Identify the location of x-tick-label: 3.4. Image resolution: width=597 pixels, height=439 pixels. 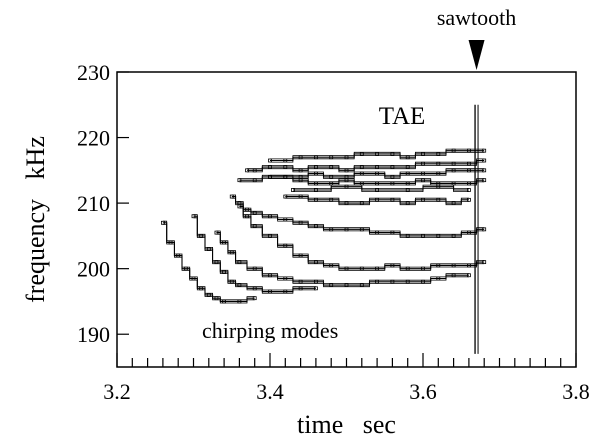
(270, 391).